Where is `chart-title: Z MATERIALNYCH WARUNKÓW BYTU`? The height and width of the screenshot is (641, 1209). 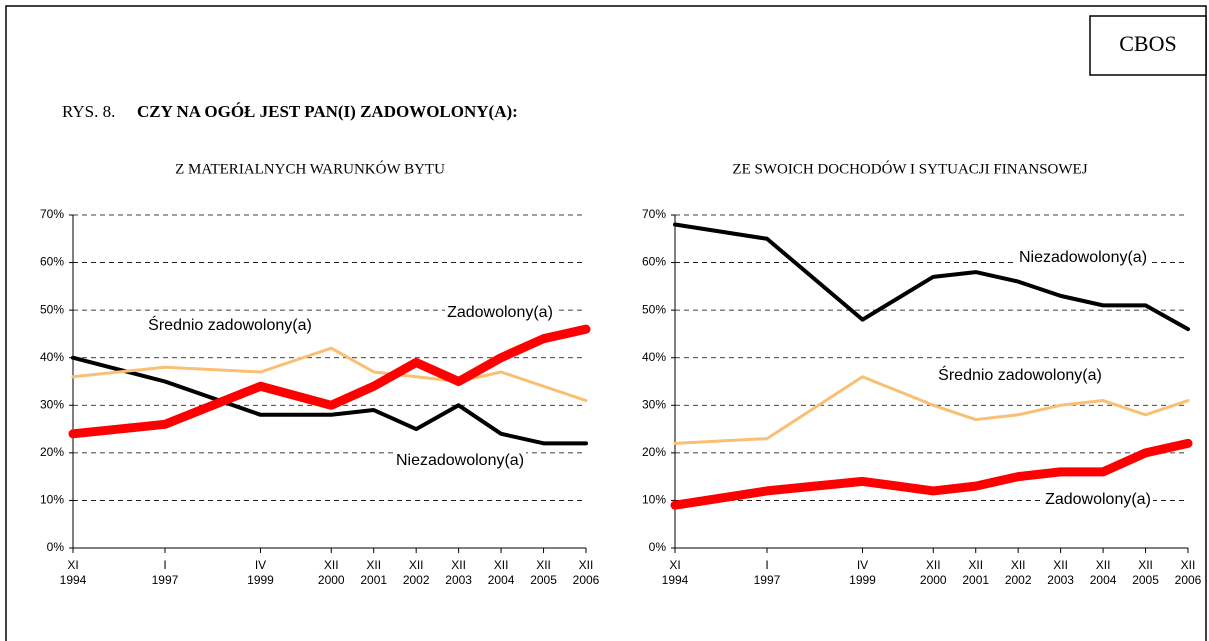 chart-title: Z MATERIALNYCH WARUNKÓW BYTU is located at coordinates (310, 168).